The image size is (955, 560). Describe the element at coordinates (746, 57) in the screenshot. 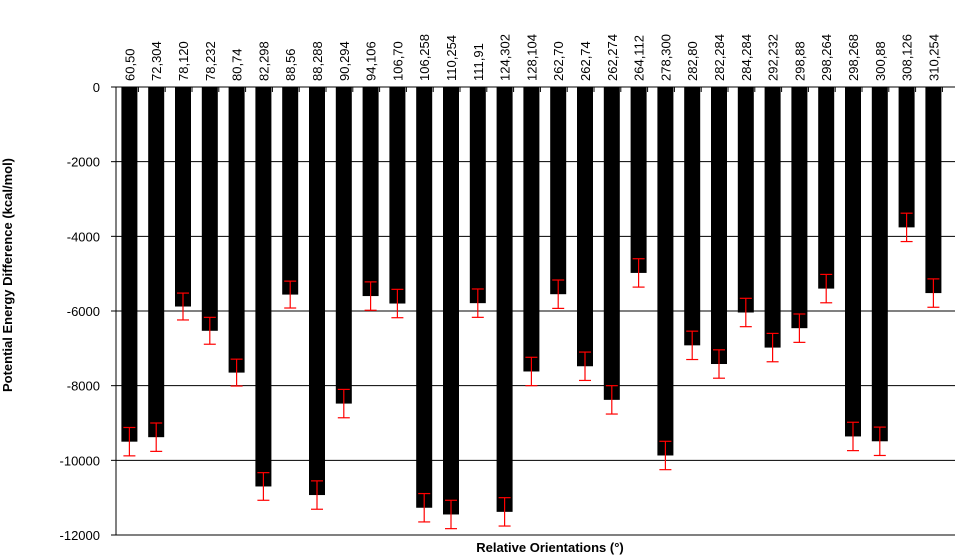

I see `x-tick-label: 284,284` at that location.